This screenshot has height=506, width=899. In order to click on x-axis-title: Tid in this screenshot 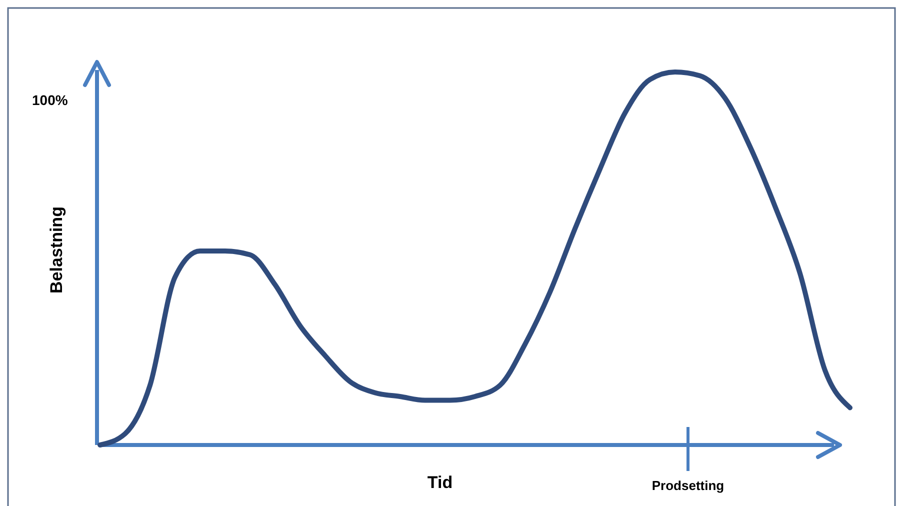, I will do `click(440, 482)`.